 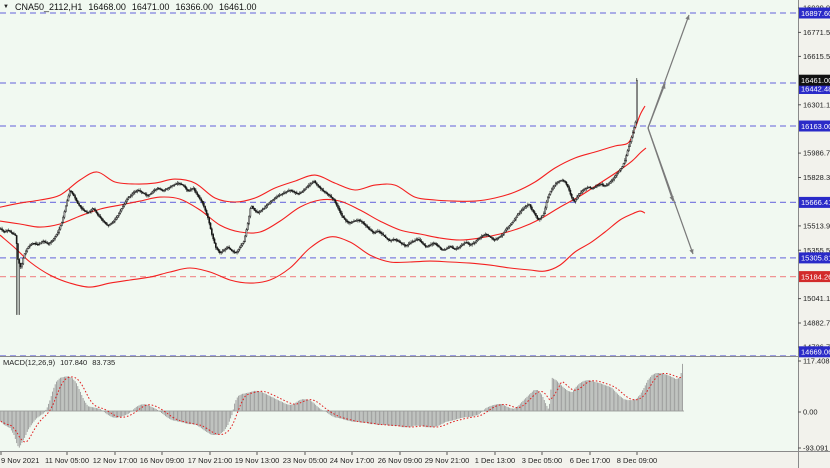 I want to click on time-tick-label: 26 Nov 09:00, so click(x=400, y=460).